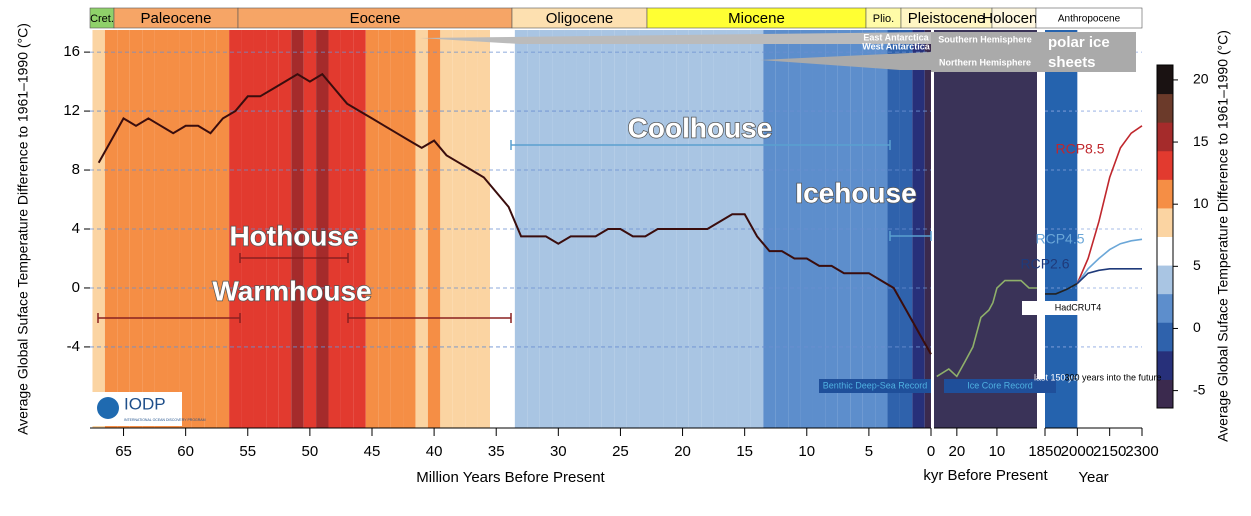 The width and height of the screenshot is (1251, 516). What do you see at coordinates (855, 192) in the screenshot?
I see `regime-label: Icehouse` at bounding box center [855, 192].